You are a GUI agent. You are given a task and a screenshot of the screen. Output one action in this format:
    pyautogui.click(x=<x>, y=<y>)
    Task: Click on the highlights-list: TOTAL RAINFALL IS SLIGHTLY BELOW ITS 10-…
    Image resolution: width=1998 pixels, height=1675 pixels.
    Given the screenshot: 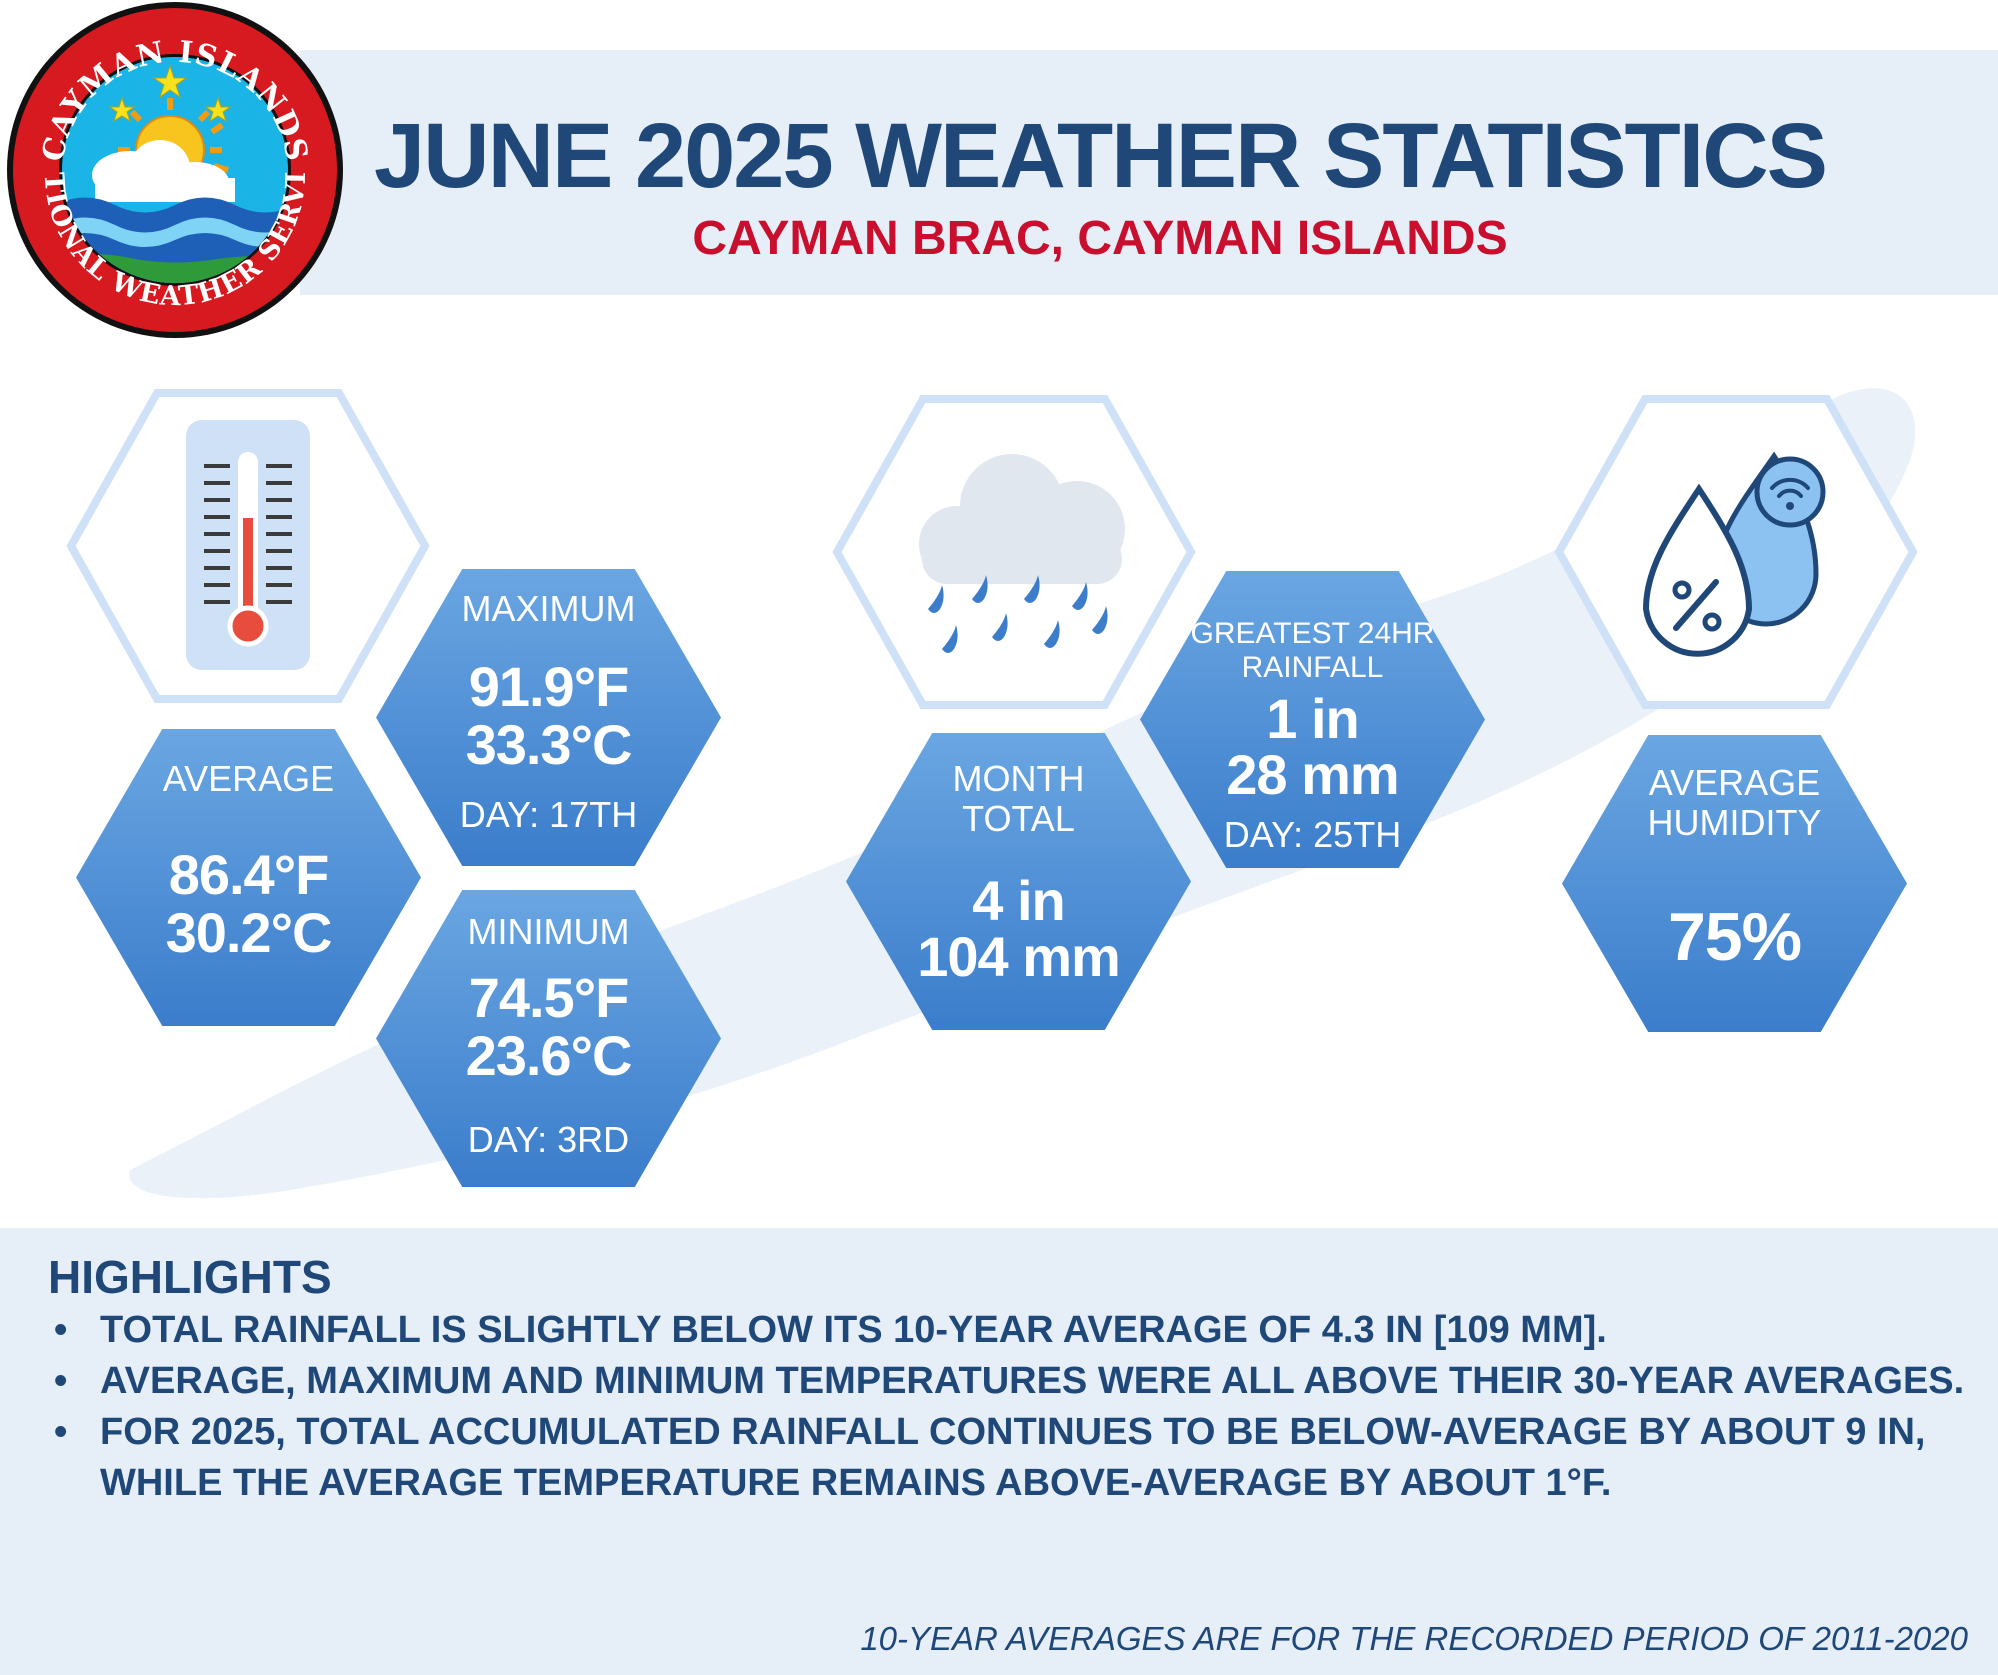 What is the action you would take?
    pyautogui.click(x=1008, y=1407)
    